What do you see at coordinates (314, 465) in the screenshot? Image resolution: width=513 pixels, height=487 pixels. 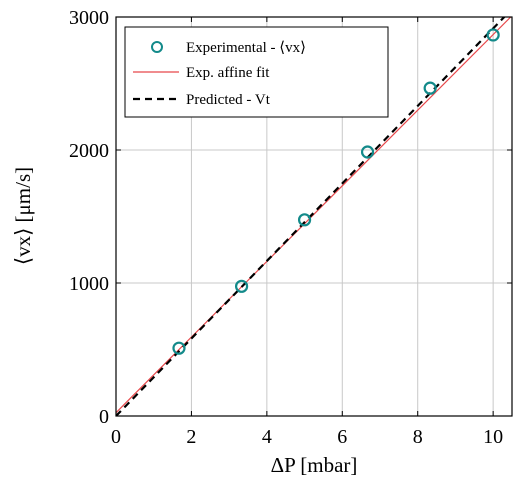 I see `x-axis-title: ΔP [mbar]` at bounding box center [314, 465].